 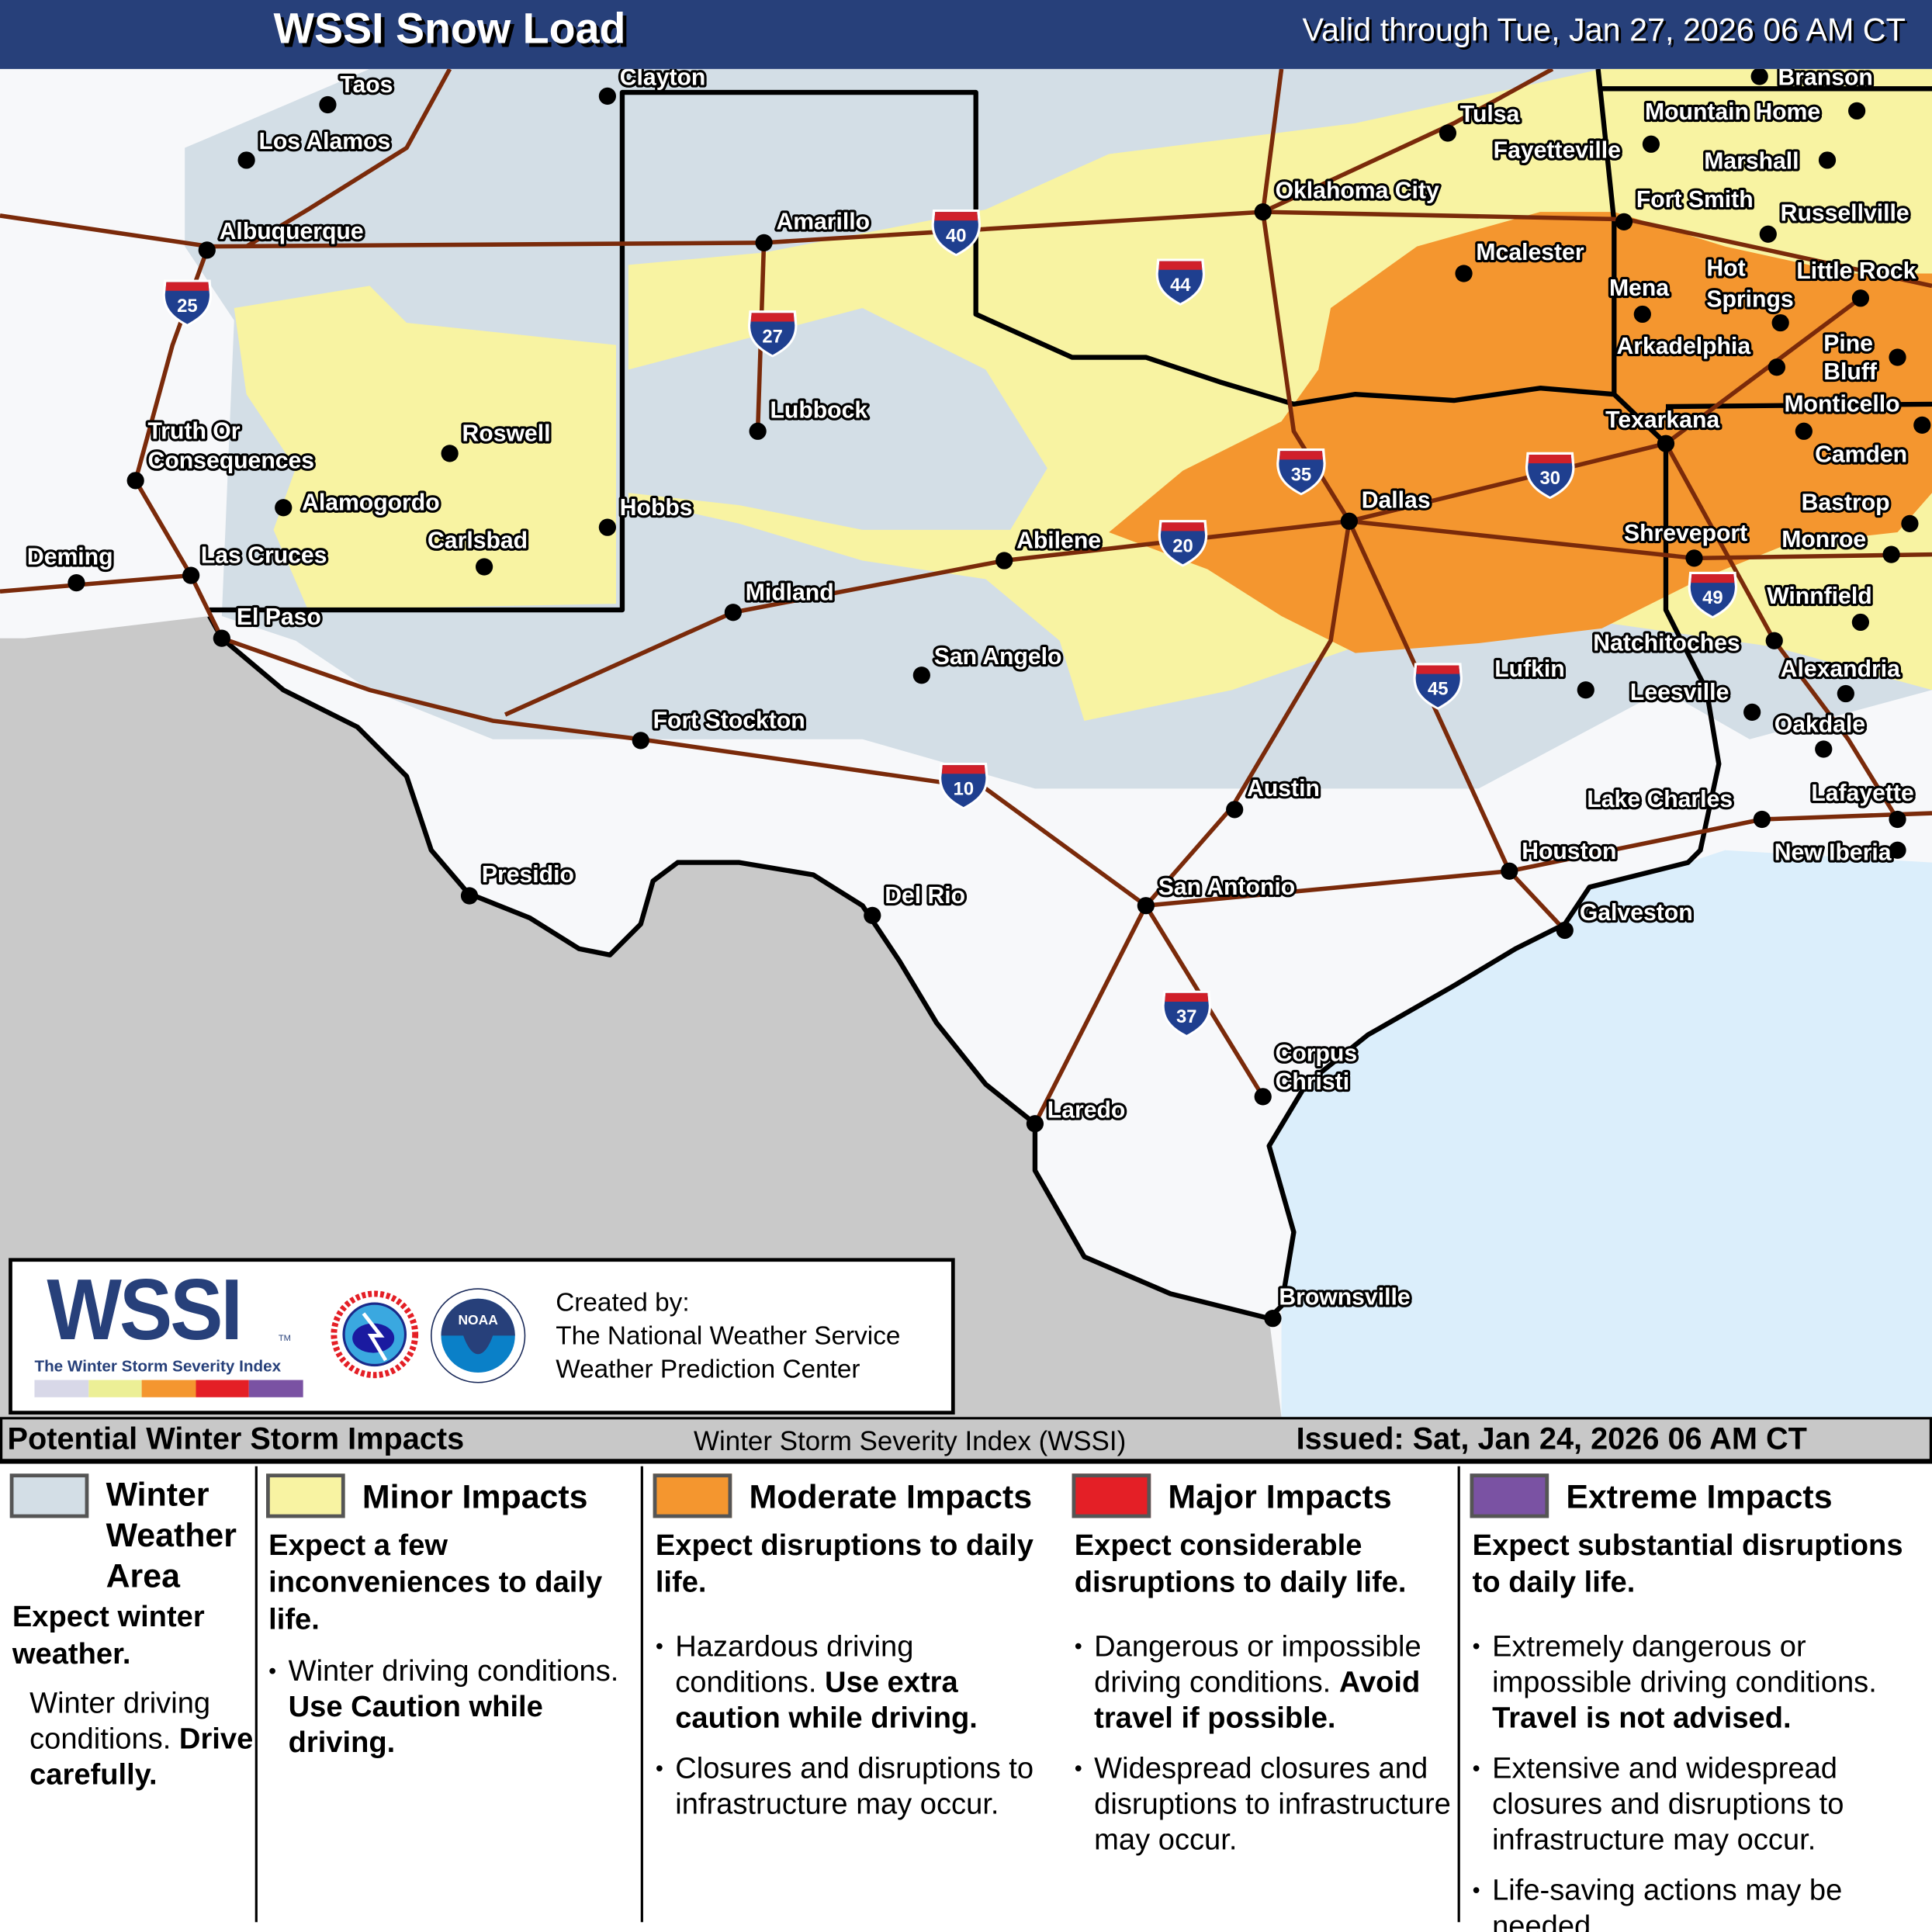 What do you see at coordinates (358, 502) in the screenshot?
I see `city-marker: Alamogordo` at bounding box center [358, 502].